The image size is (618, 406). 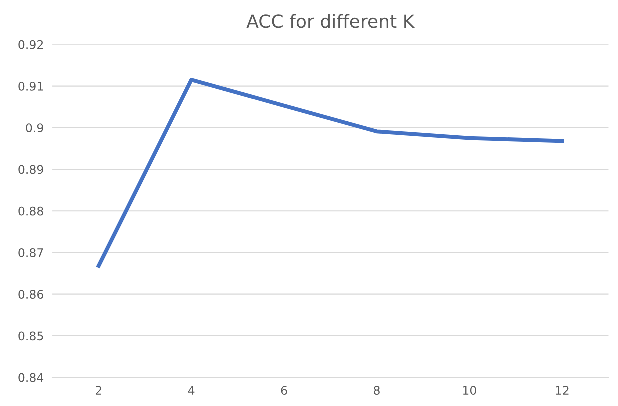 I want to click on x-tick-label: 12, so click(x=562, y=390).